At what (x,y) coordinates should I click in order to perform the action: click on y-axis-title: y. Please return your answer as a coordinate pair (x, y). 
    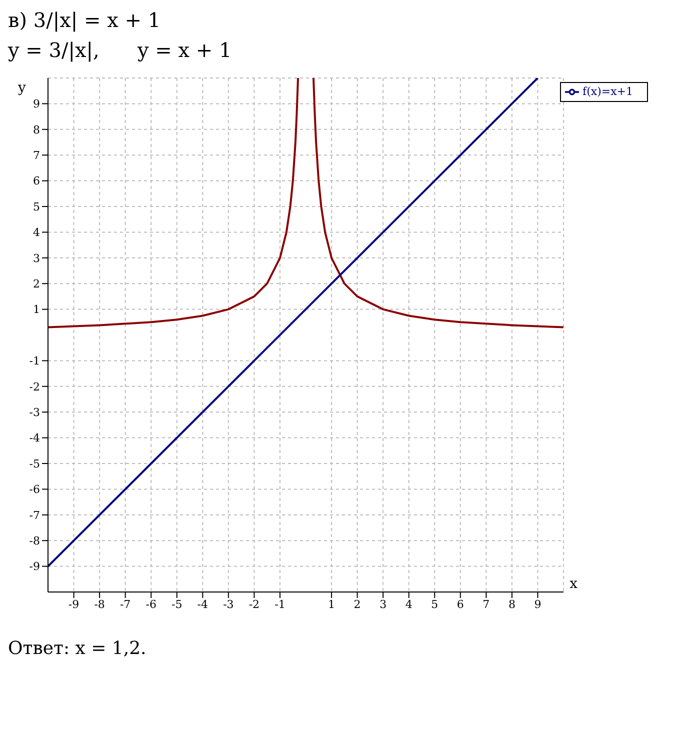
    Looking at the image, I should click on (21, 88).